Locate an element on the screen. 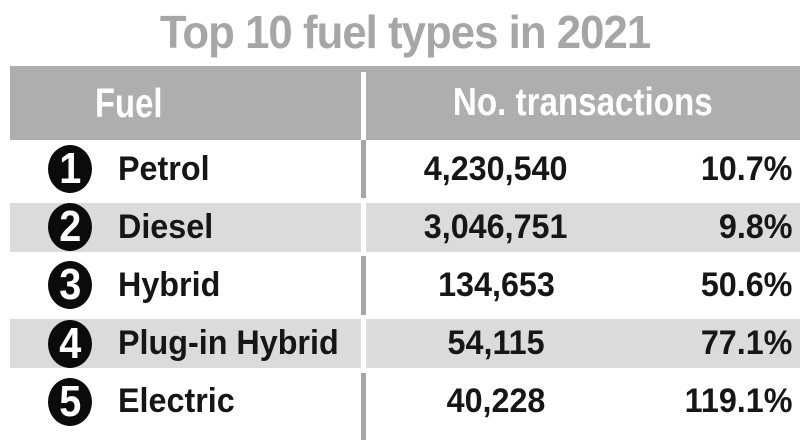 The width and height of the screenshot is (811, 447). rank-number: 2 is located at coordinates (70, 227).